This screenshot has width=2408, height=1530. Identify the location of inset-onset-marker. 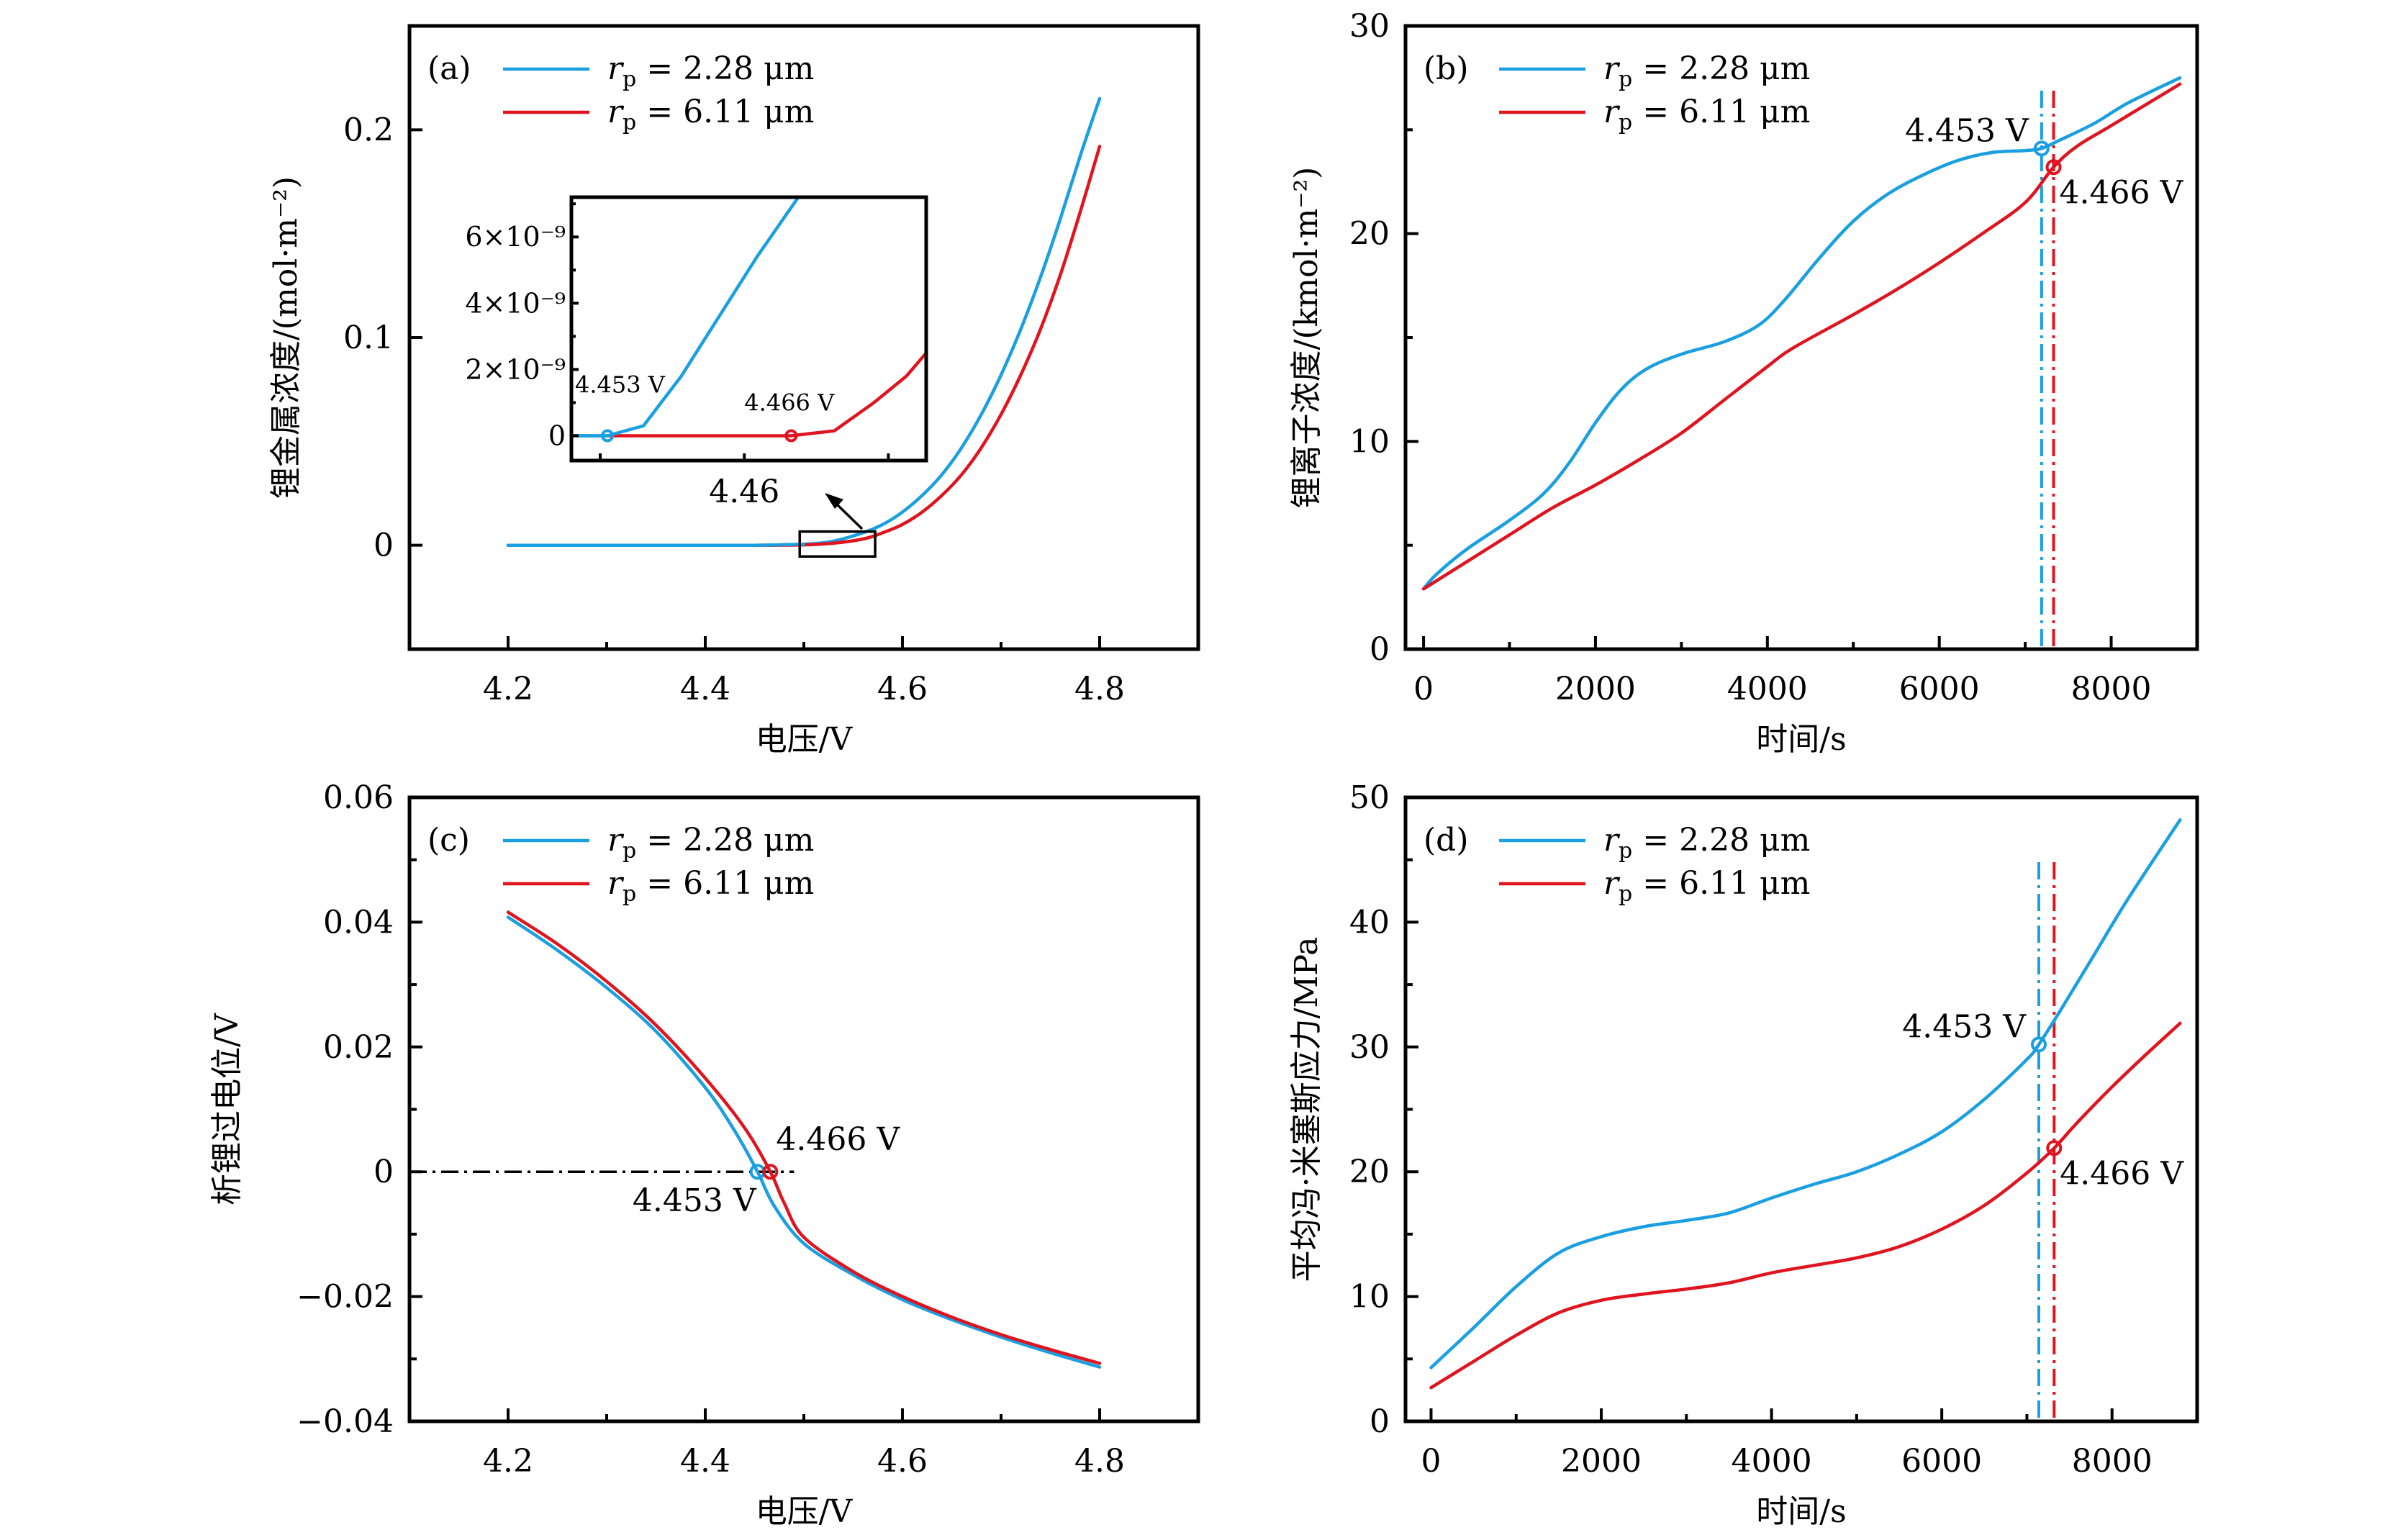
(608, 436).